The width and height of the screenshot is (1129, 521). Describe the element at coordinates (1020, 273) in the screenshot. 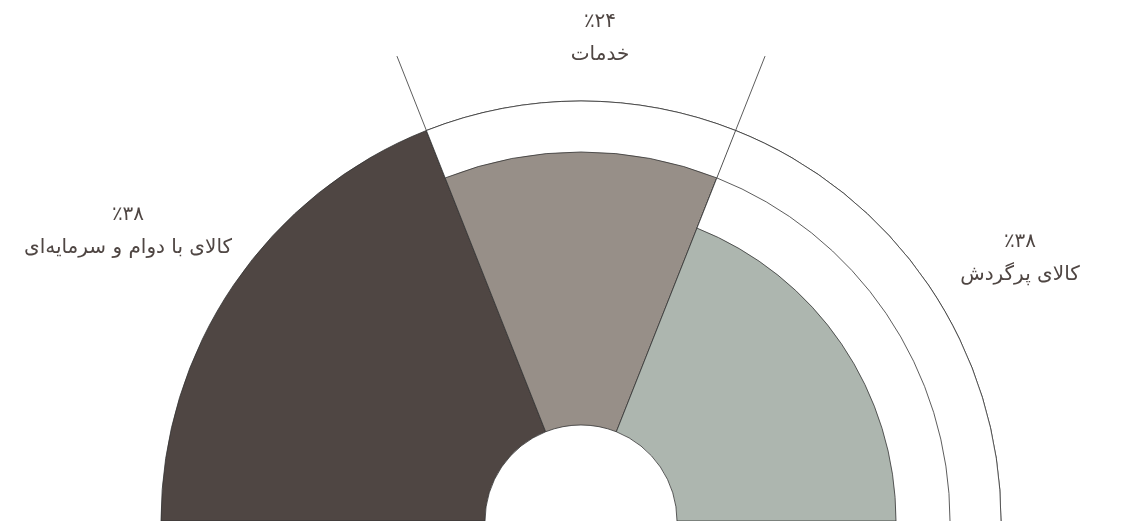

I see `slice-label: کالای پرگردش` at that location.